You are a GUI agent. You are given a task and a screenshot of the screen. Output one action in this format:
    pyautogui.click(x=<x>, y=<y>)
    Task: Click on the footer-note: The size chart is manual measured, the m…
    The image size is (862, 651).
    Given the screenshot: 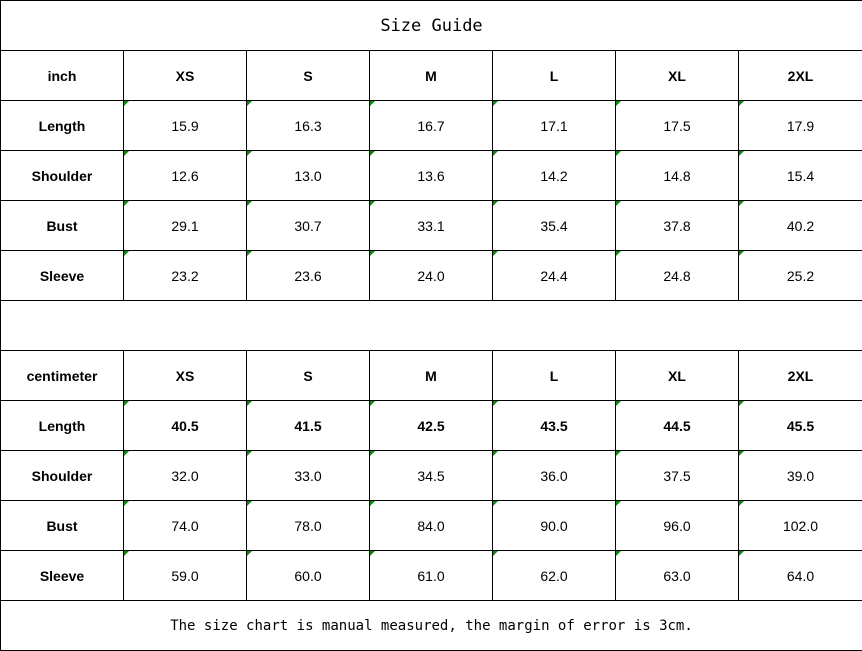 What is the action you would take?
    pyautogui.click(x=431, y=625)
    